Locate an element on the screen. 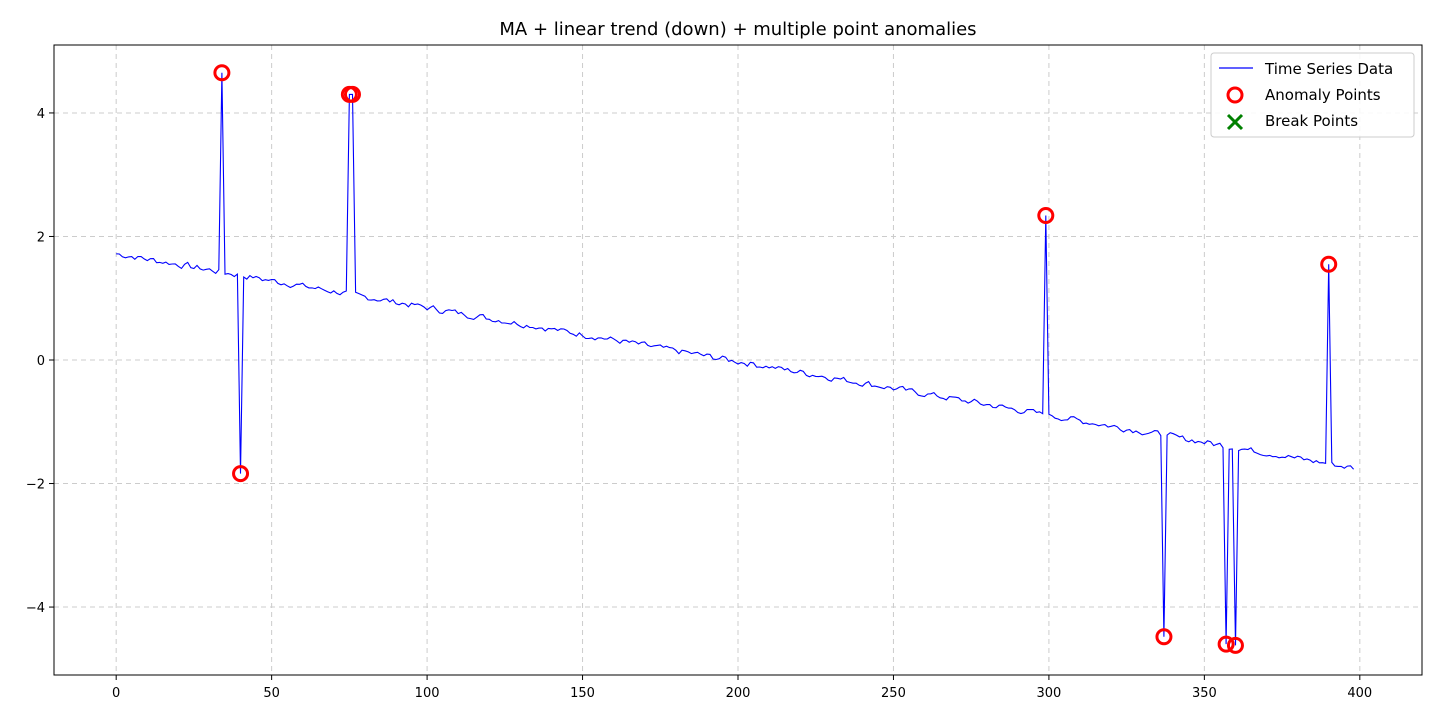  x-tick-label: 350 is located at coordinates (1204, 693).